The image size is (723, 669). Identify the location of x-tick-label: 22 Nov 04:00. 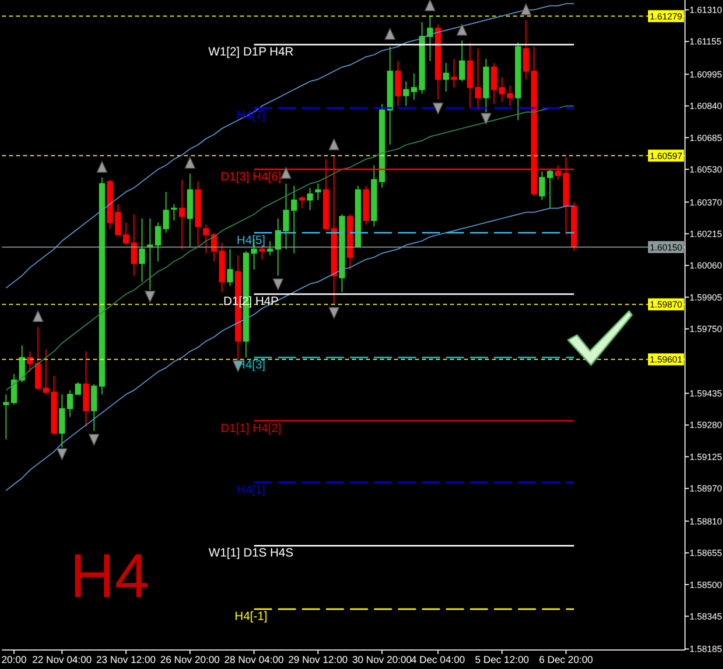
(62, 660).